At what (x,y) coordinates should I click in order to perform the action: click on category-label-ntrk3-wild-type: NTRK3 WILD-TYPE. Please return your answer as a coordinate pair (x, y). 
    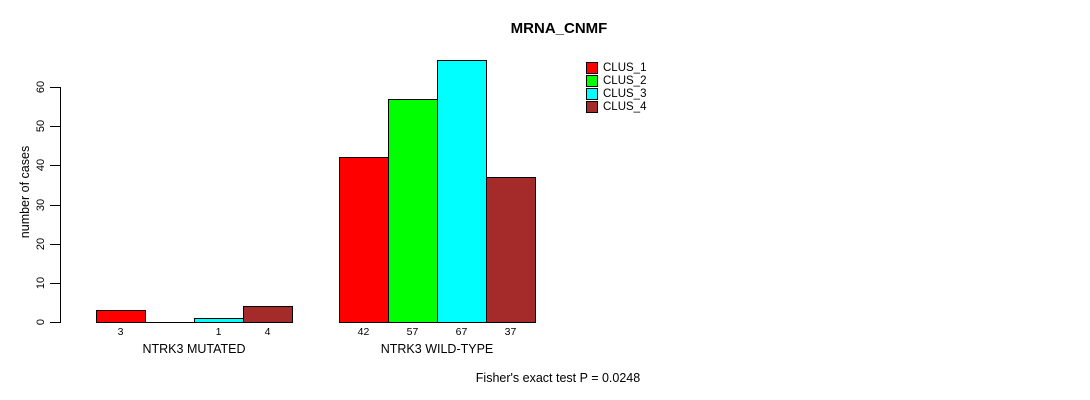
    Looking at the image, I should click on (437, 349).